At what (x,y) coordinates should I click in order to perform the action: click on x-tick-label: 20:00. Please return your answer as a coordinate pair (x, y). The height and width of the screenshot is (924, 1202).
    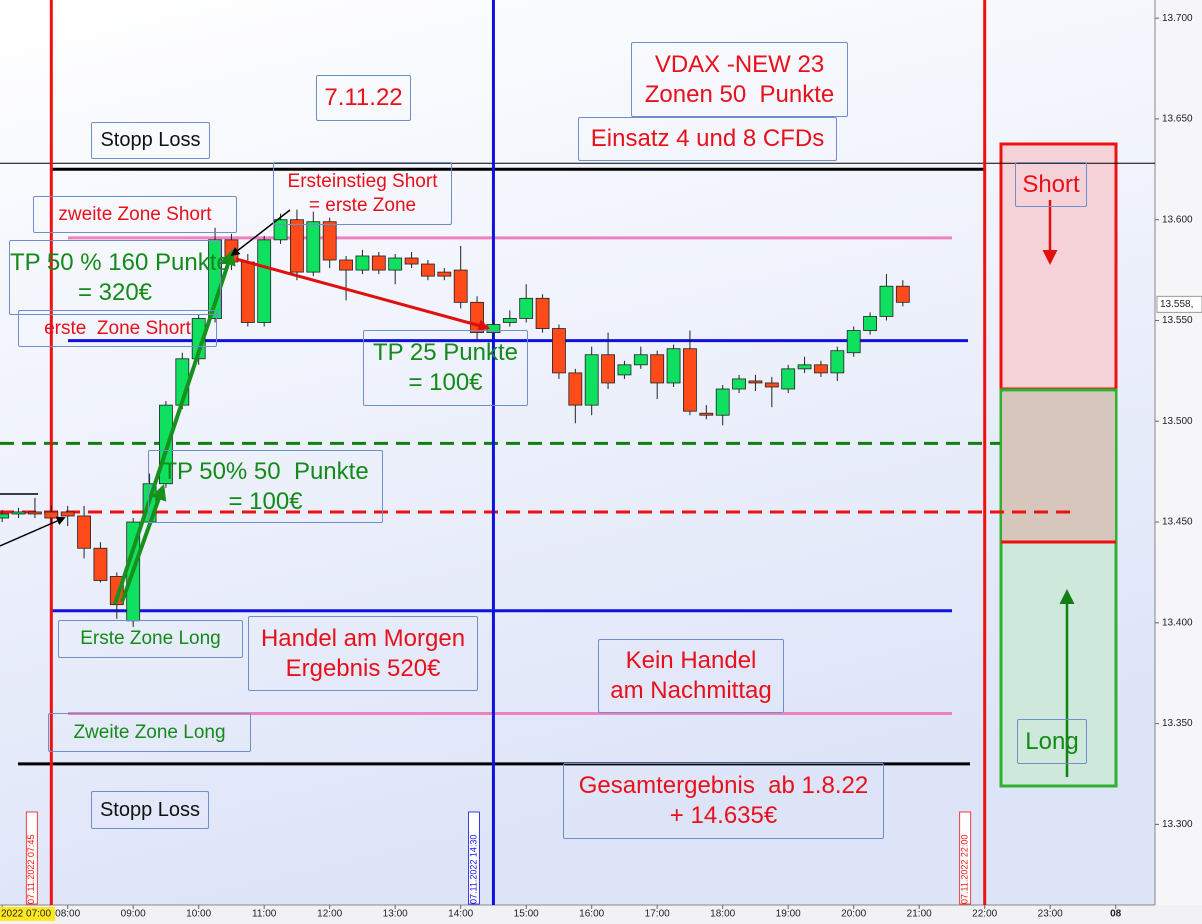
    Looking at the image, I should click on (853, 914).